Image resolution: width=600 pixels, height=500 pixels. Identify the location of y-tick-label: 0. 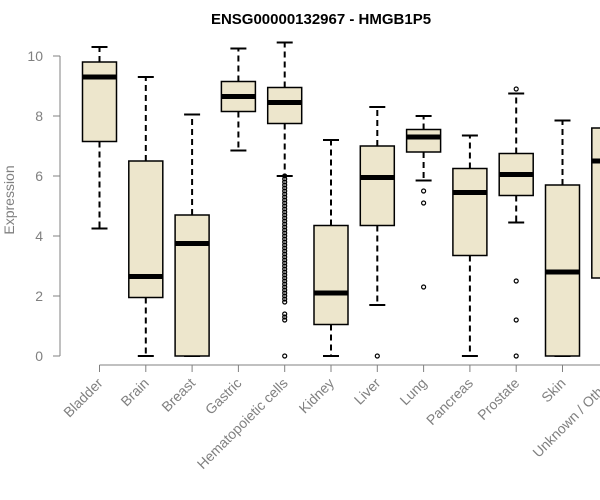
(39, 356).